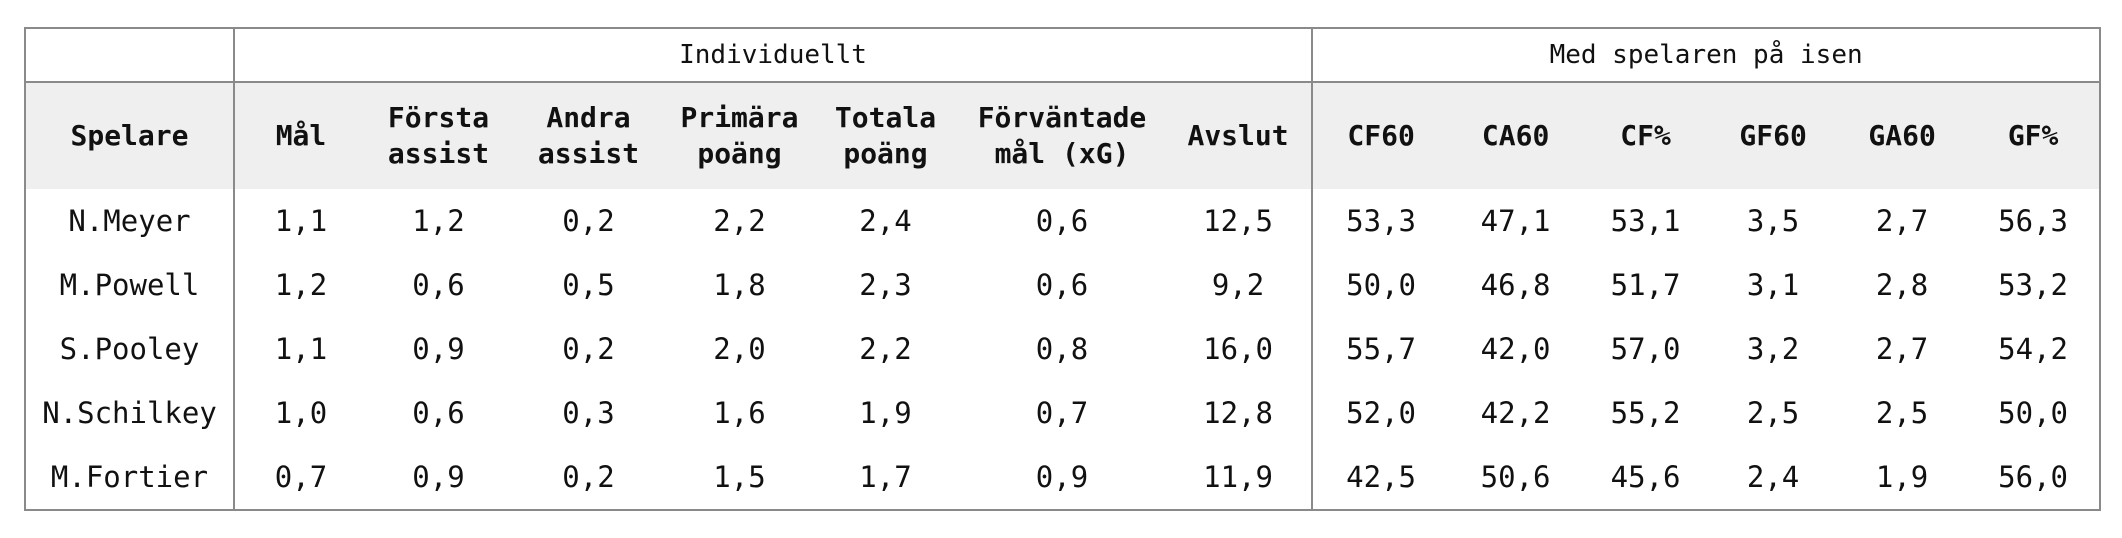 The image size is (2122, 538). I want to click on stat-cell: 57,0, so click(1645, 349).